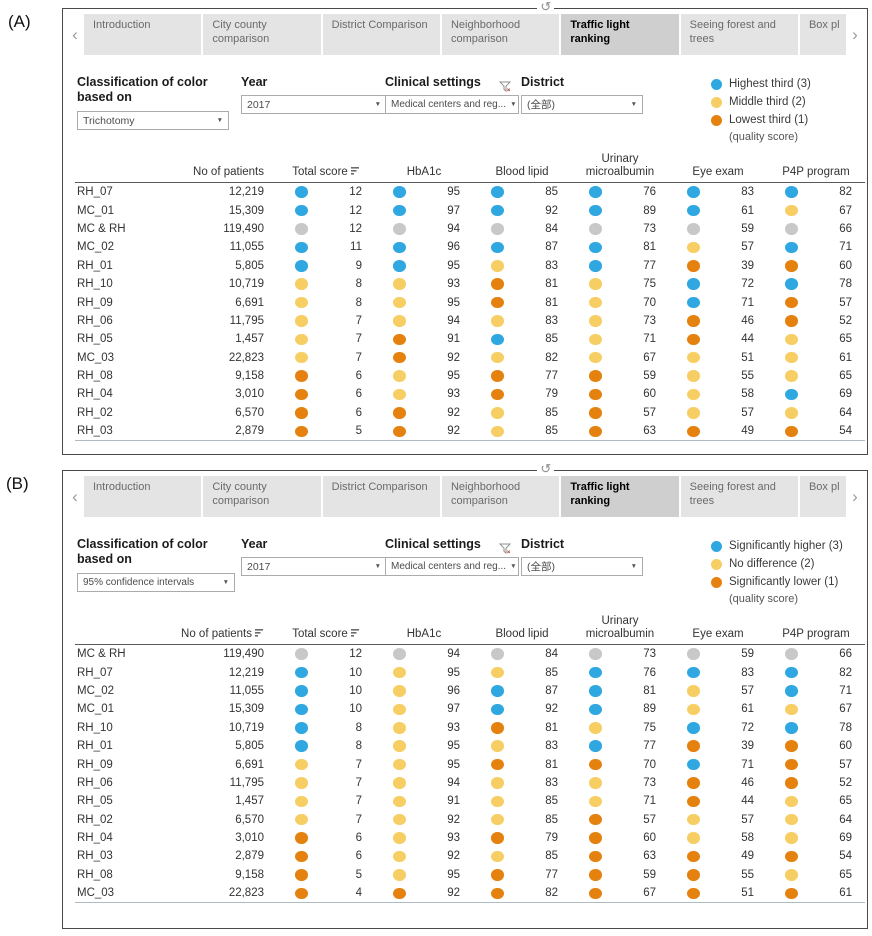  Describe the element at coordinates (522, 633) in the screenshot. I see `col-header-blood-lipid: Blood lipid` at that location.